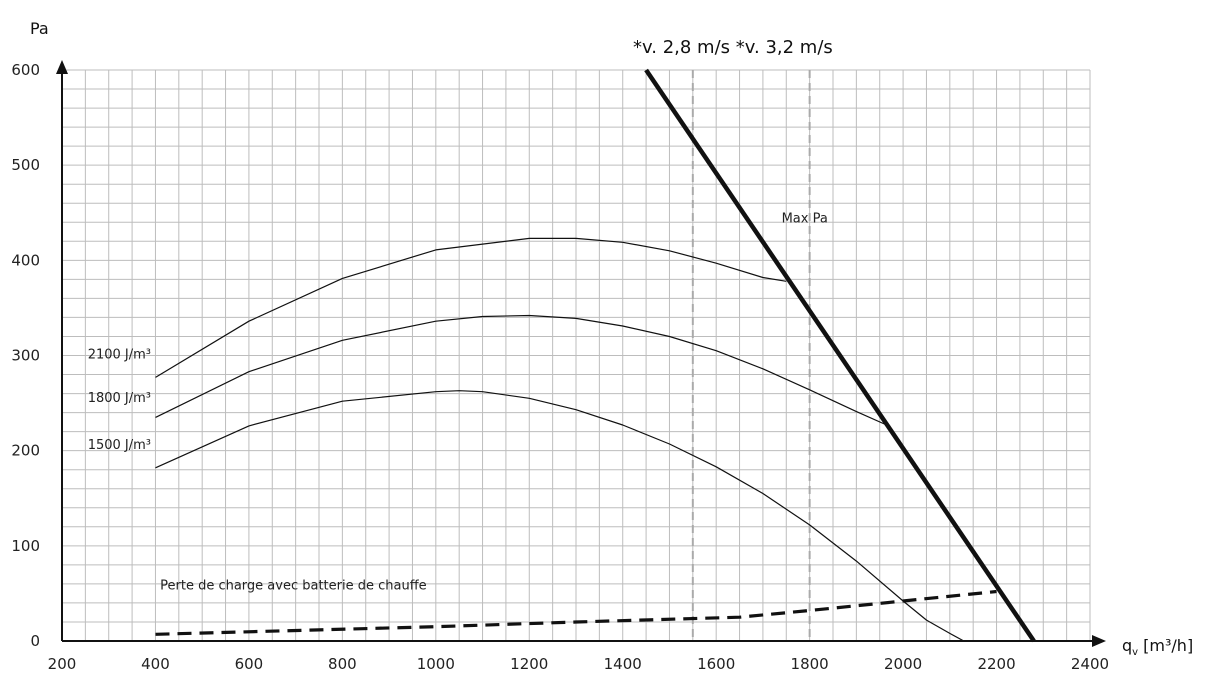 The width and height of the screenshot is (1216, 682). What do you see at coordinates (25, 165) in the screenshot?
I see `y-tick-label: 500` at bounding box center [25, 165].